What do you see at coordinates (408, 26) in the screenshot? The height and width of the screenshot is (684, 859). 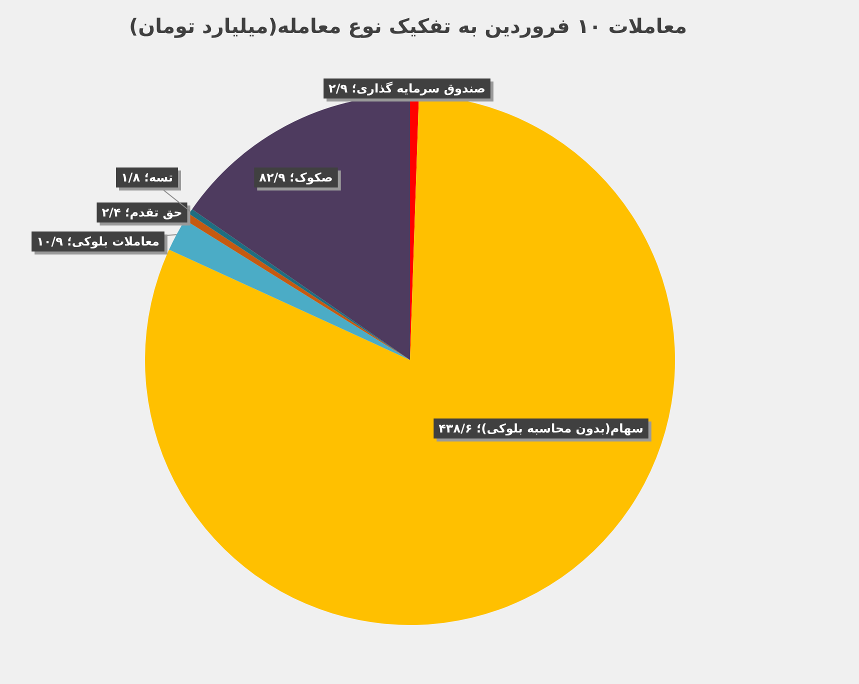 I see `chart-title: معاملات ۱۰ فروردین به تفکیک نوع معامله(میلیارد تومان)` at bounding box center [408, 26].